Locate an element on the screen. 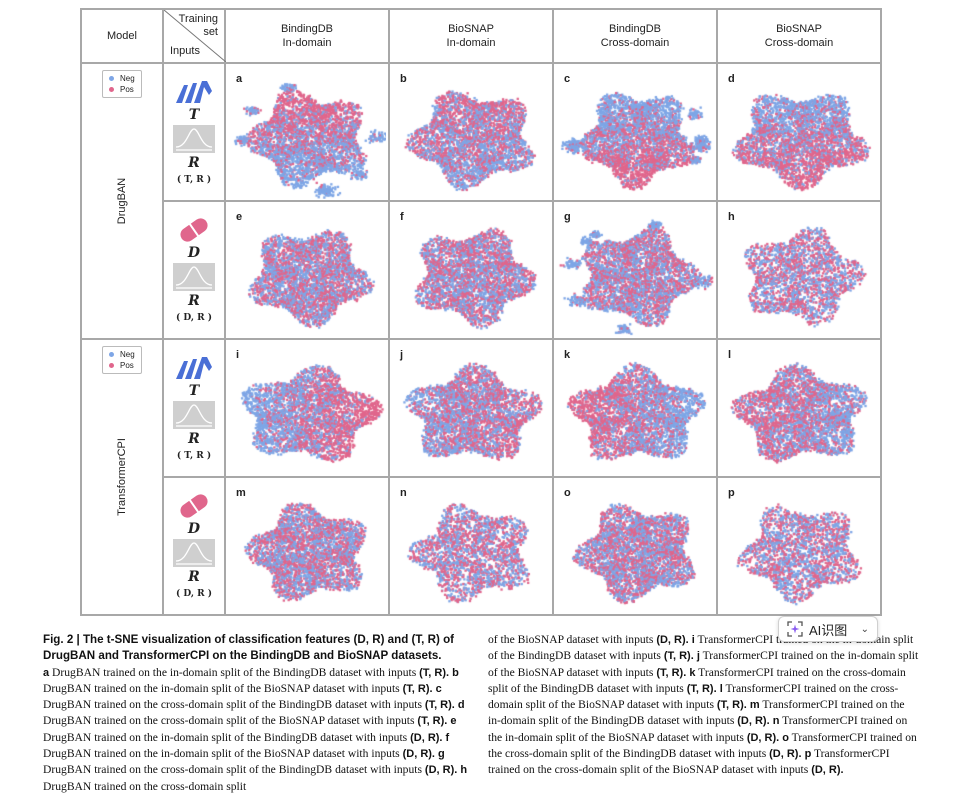 Image resolution: width=960 pixels, height=800 pixels. header-diagonal-cell: Training set Inputs is located at coordinates (194, 36).